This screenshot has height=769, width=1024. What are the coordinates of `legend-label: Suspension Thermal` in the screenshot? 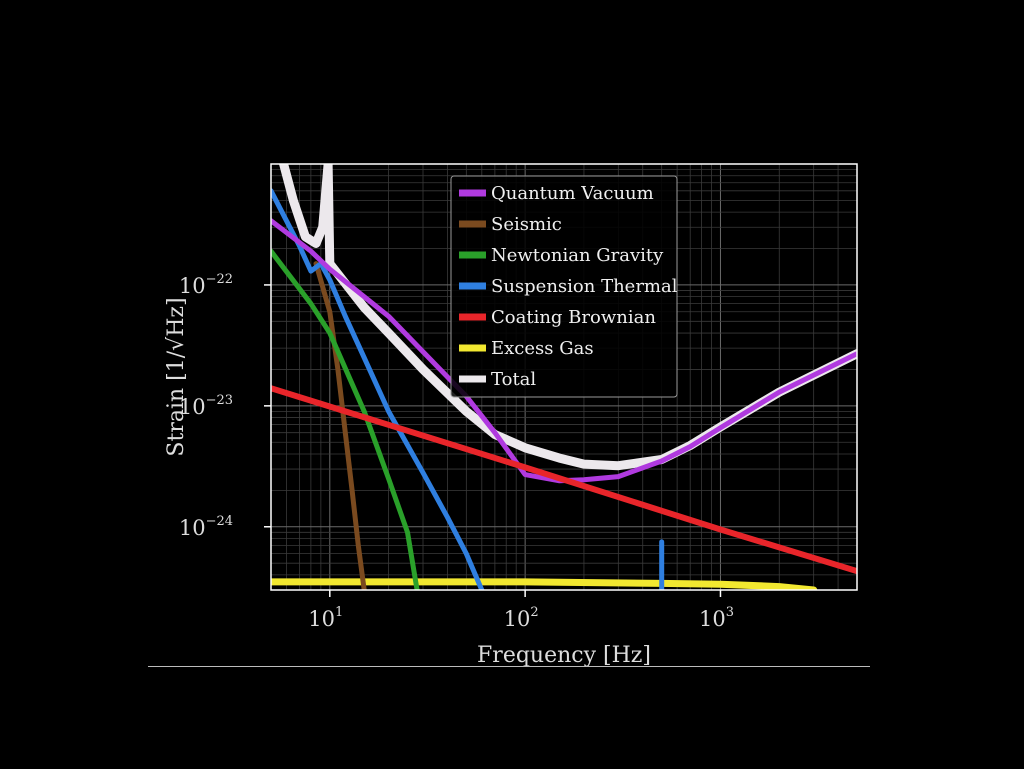 It's located at (584, 286).